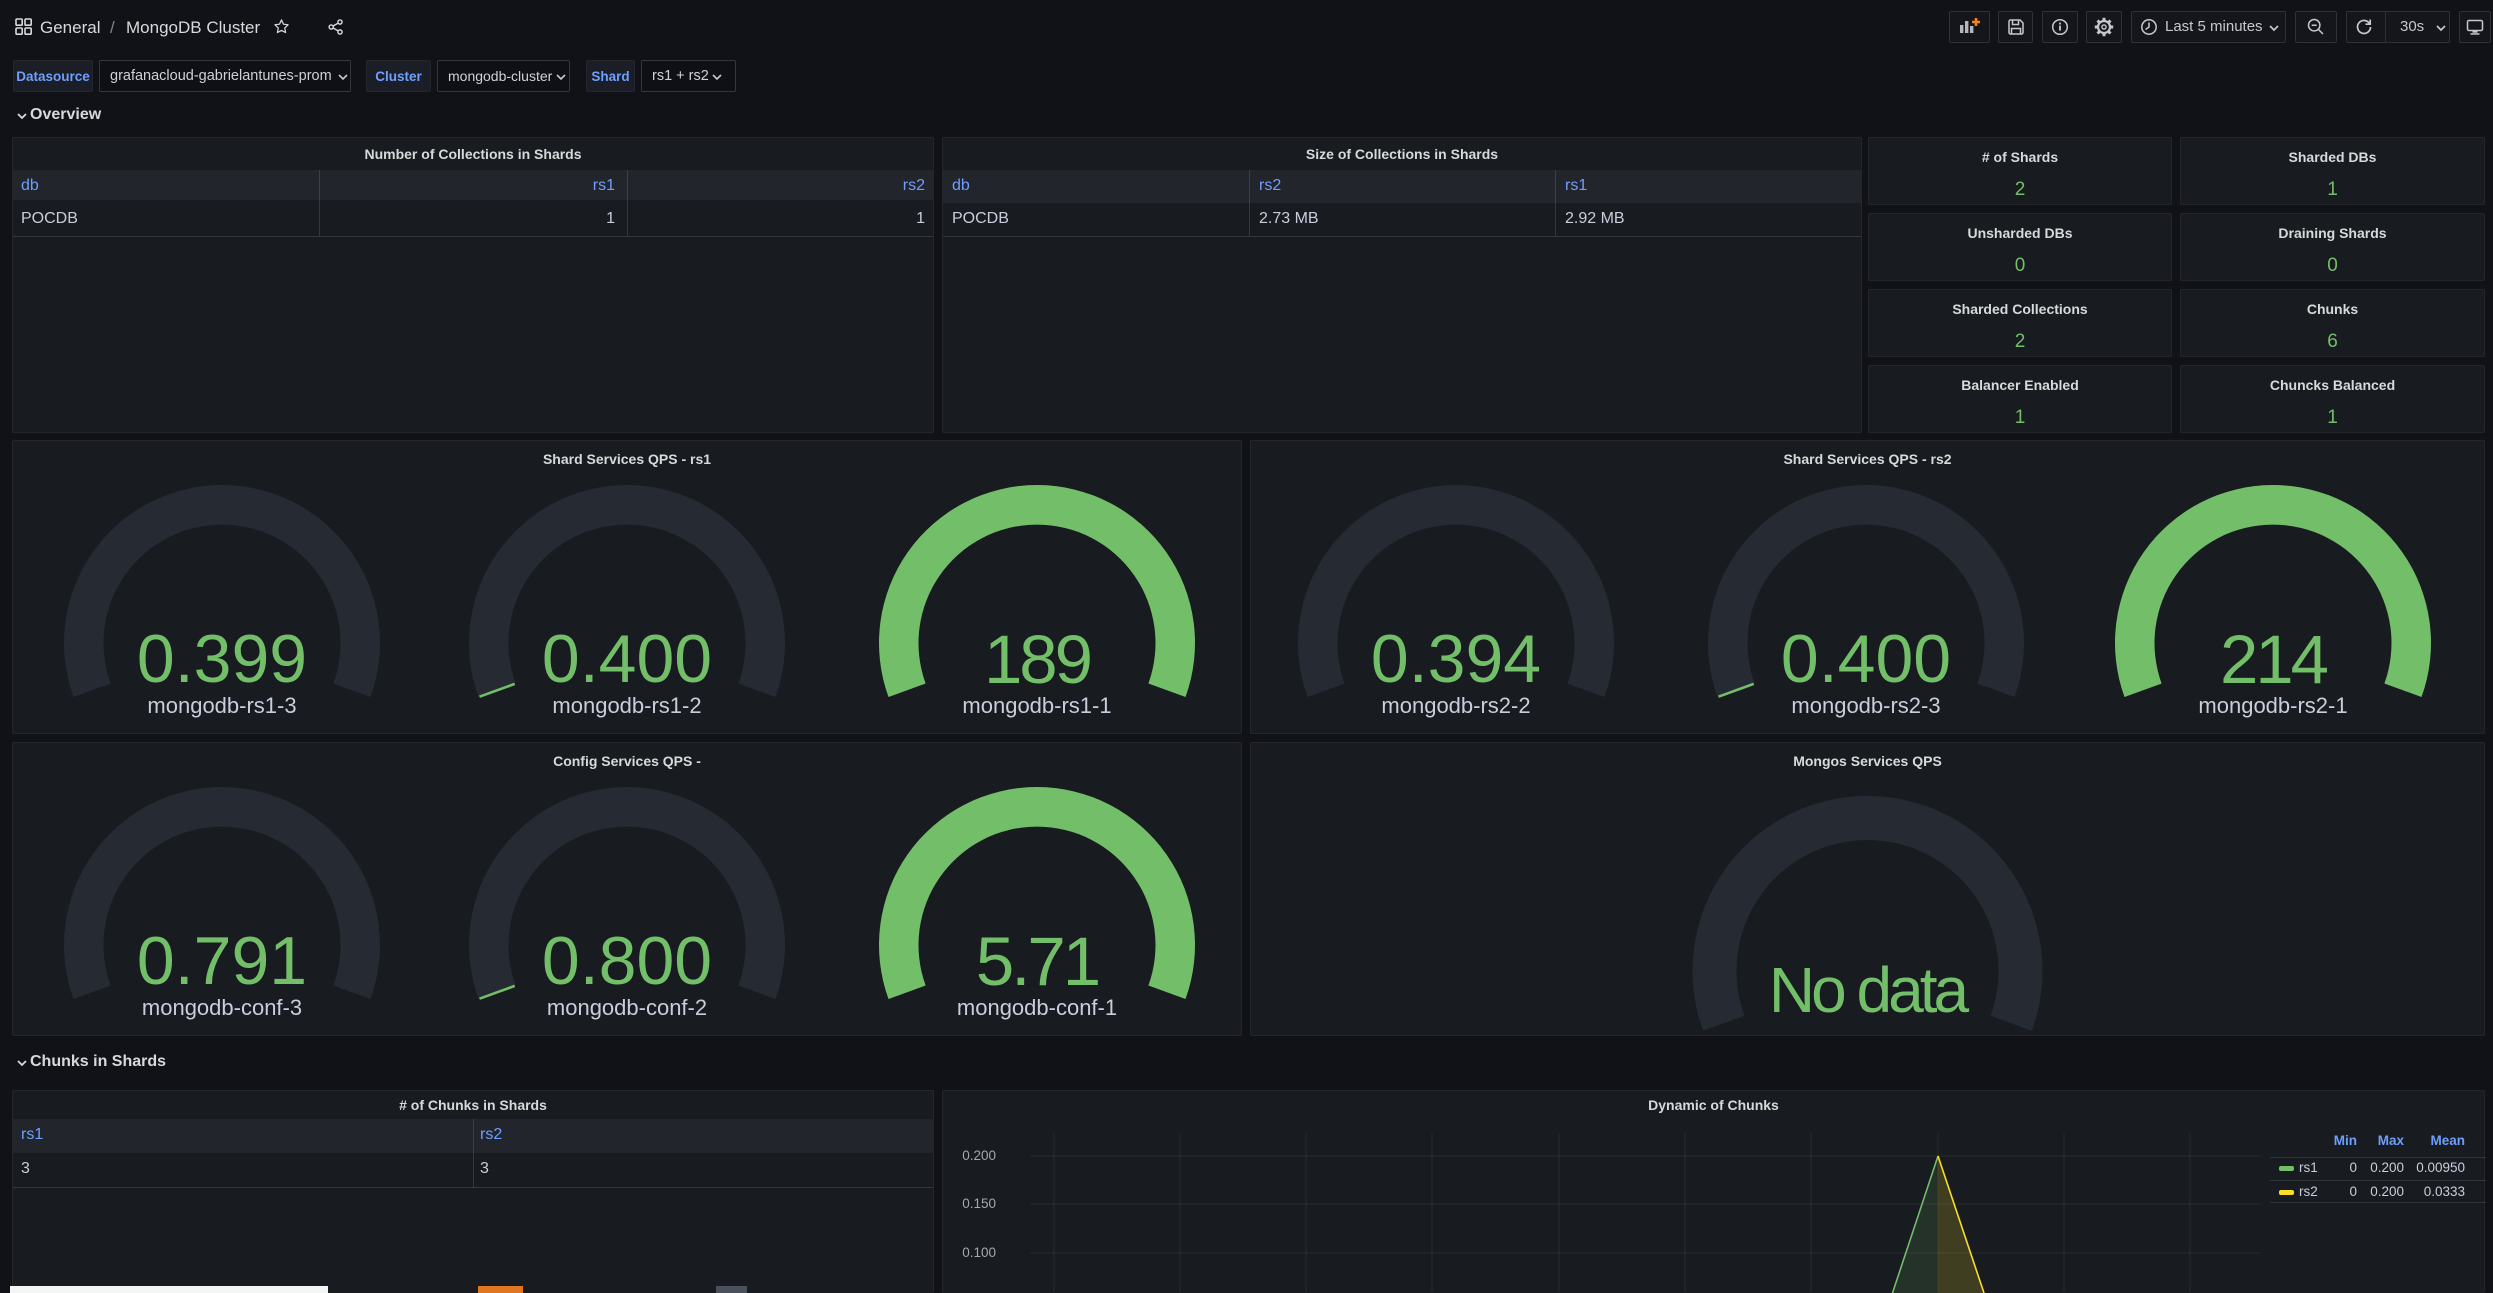  I want to click on svg-text: 0.100, so click(979, 1252).